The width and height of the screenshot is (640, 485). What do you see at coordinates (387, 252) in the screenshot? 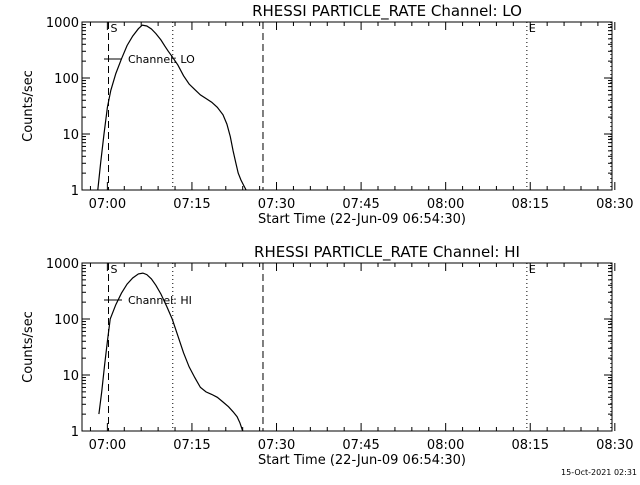
I see `chart-title: RHESSI PARTICLE_RATE Channel: HI` at bounding box center [387, 252].